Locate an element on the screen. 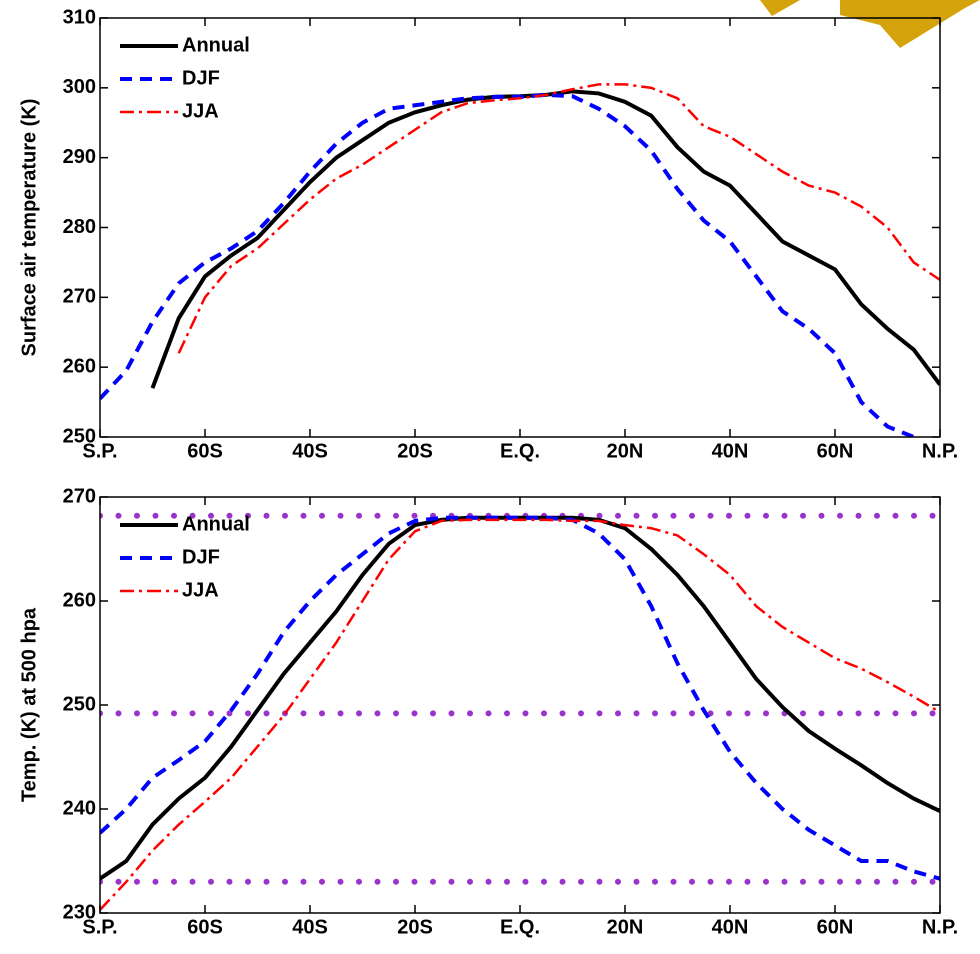  y-axis-label: Temp. (K) at 500 hpa is located at coordinates (29, 704).